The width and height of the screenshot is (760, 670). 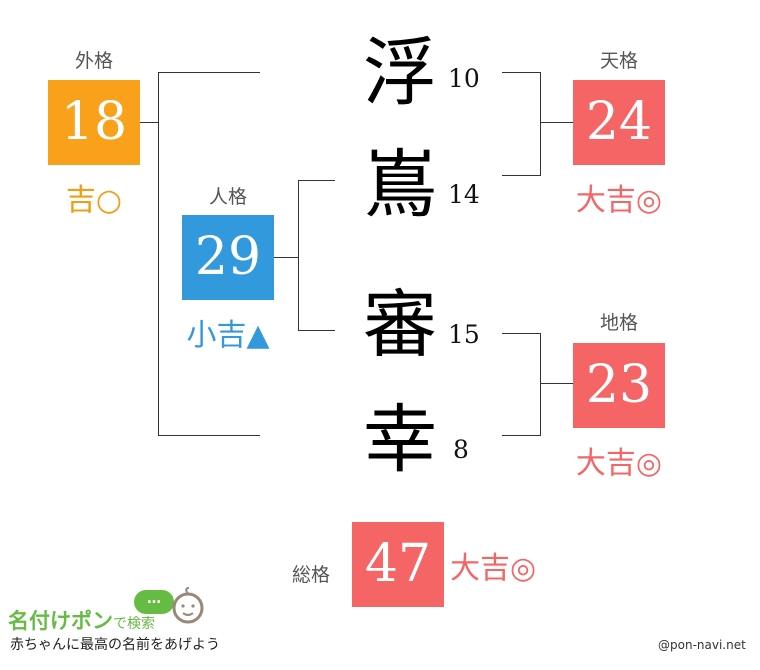 I want to click on chikaku-value: 23, so click(x=619, y=385).